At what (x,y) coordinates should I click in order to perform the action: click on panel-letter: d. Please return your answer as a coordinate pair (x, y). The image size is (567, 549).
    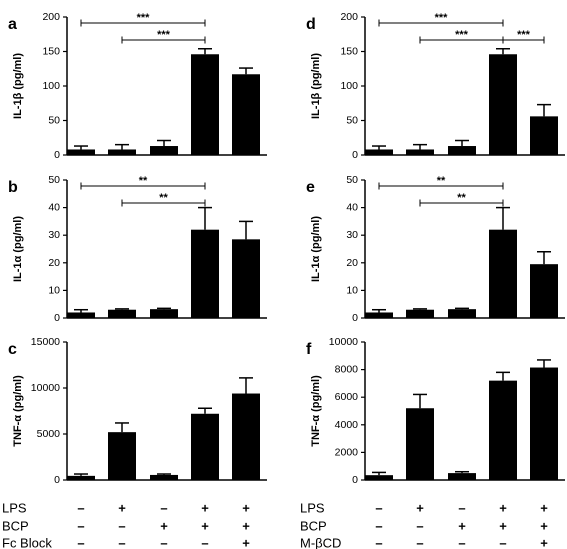
    Looking at the image, I should click on (311, 24).